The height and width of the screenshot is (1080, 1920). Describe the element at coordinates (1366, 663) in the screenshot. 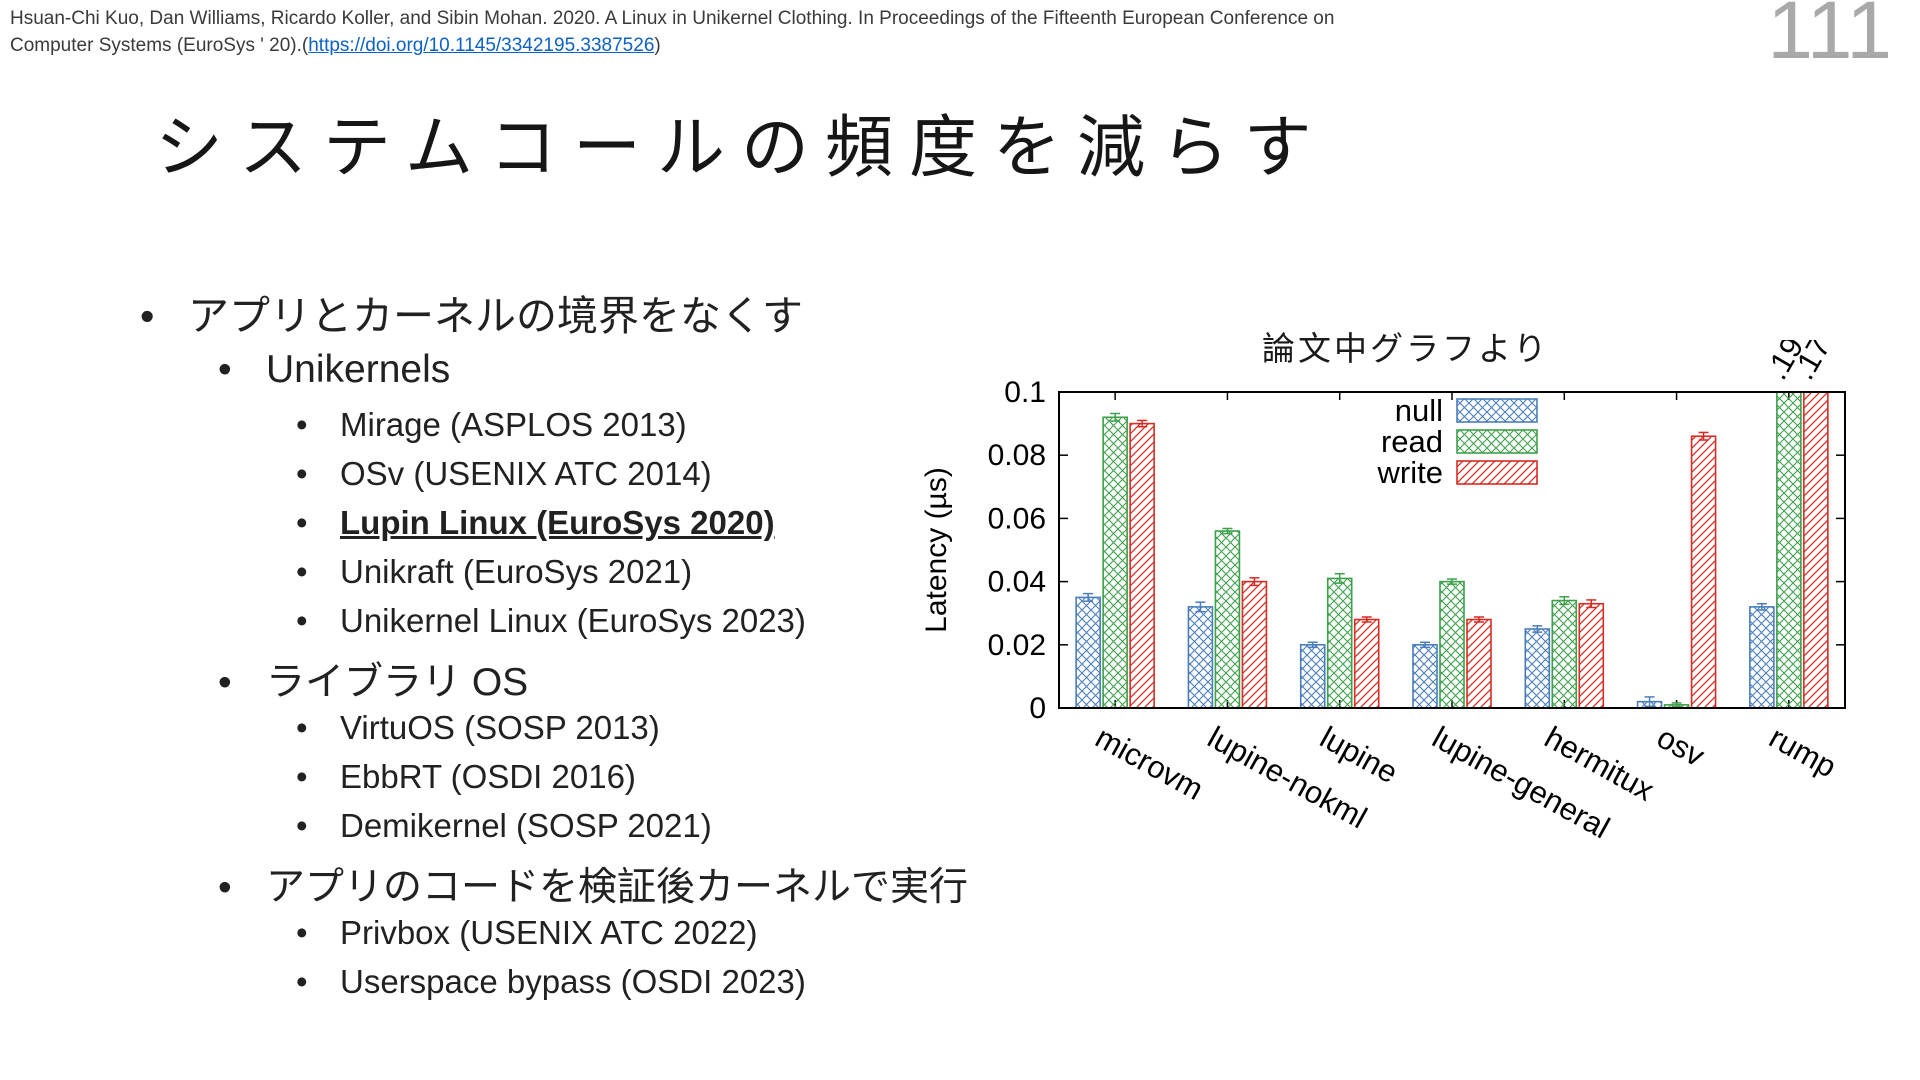

I see `bar-write-lupine` at that location.